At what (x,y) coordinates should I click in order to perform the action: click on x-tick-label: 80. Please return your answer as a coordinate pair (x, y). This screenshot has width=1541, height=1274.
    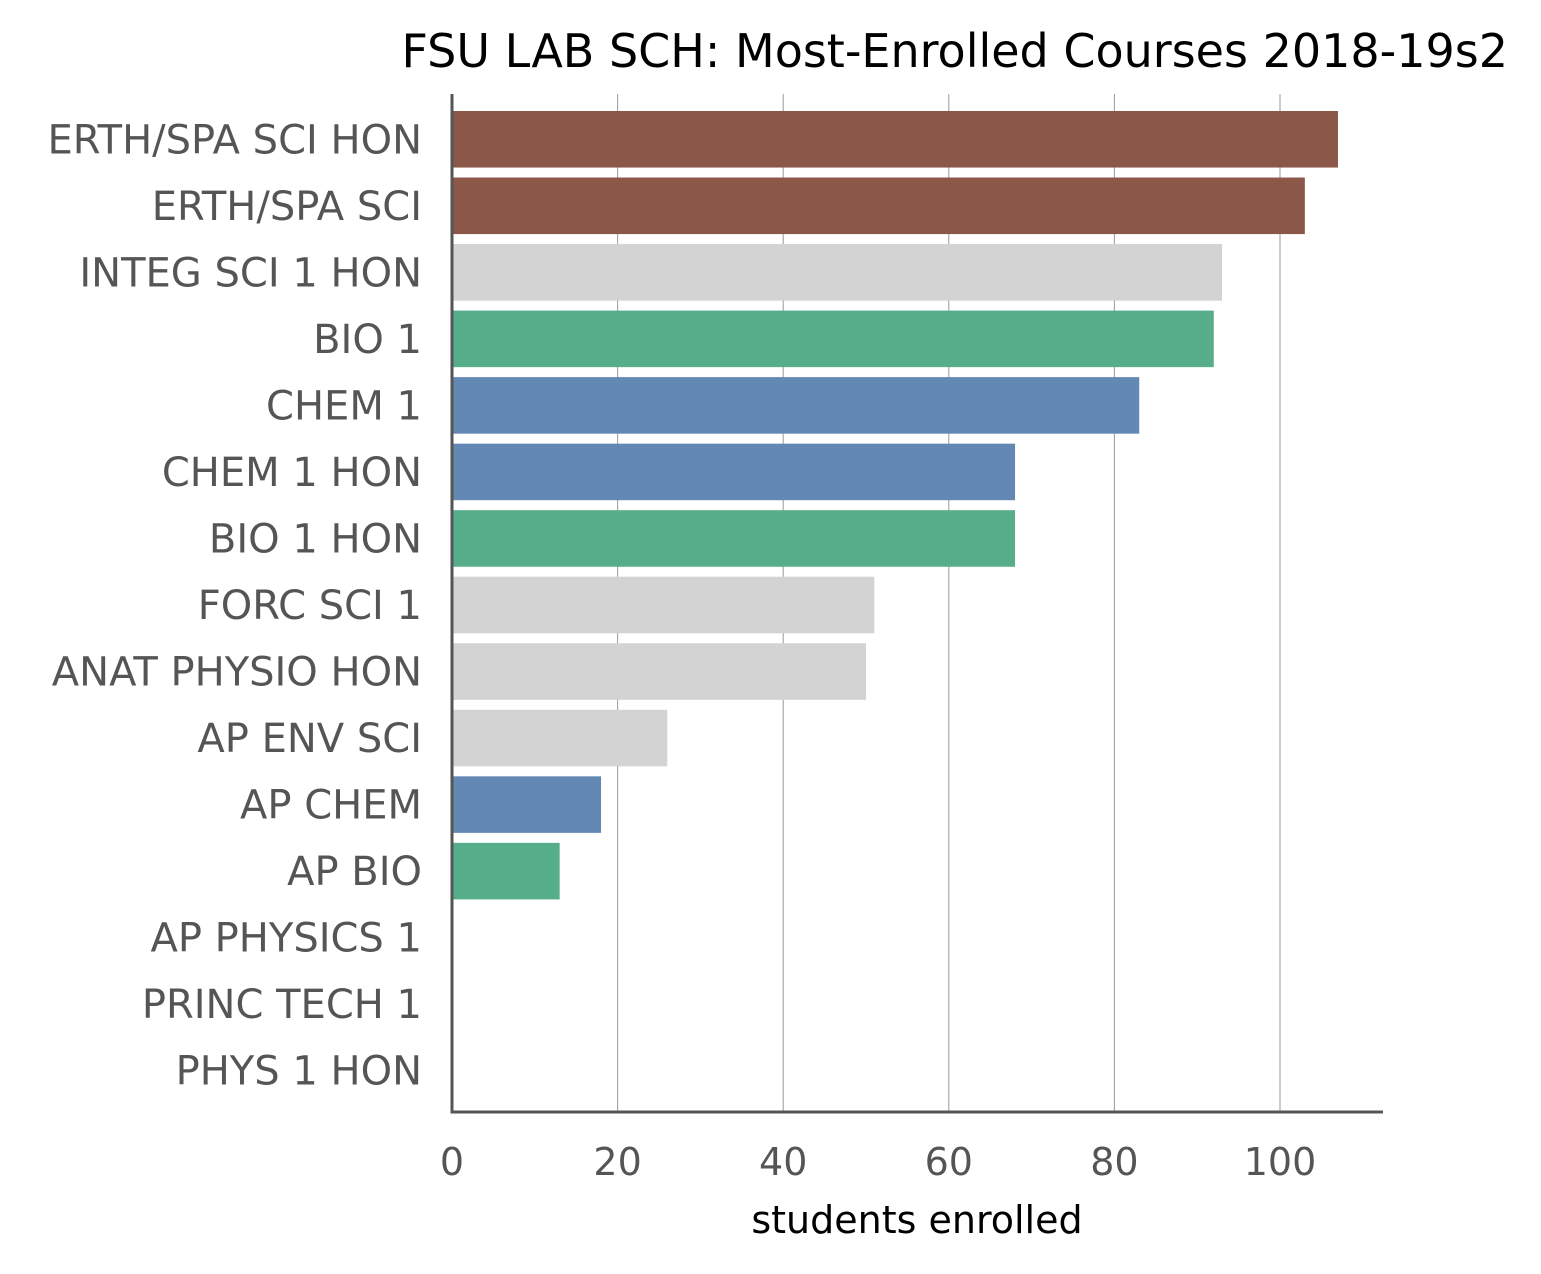
    Looking at the image, I should click on (1114, 1162).